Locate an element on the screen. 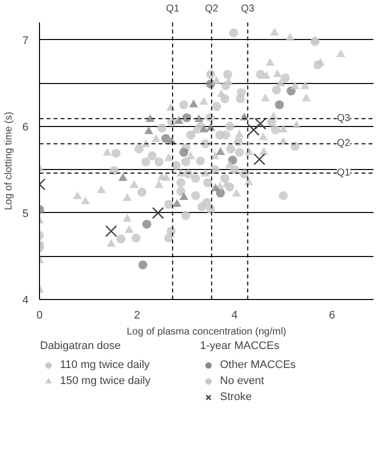 The image size is (382, 464). legend-label: 150 mg twice daily is located at coordinates (105, 381).